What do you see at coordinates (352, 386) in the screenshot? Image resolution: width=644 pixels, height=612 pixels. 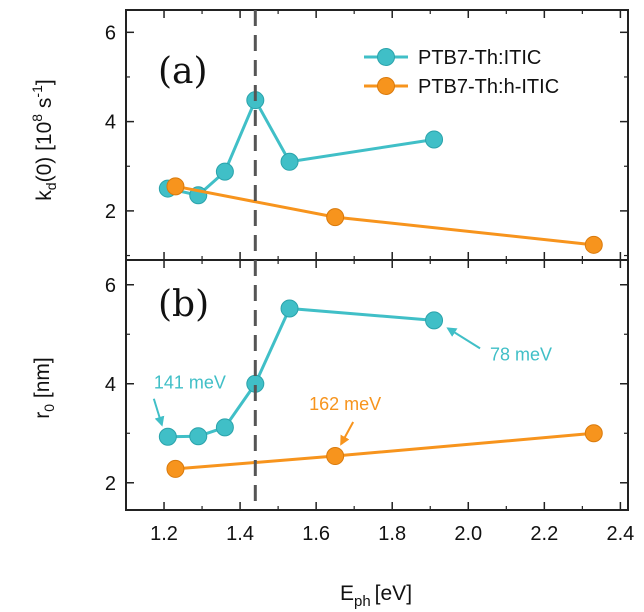 I see `panel-b-annotations: 141 meV 78 meV 162 meV` at bounding box center [352, 386].